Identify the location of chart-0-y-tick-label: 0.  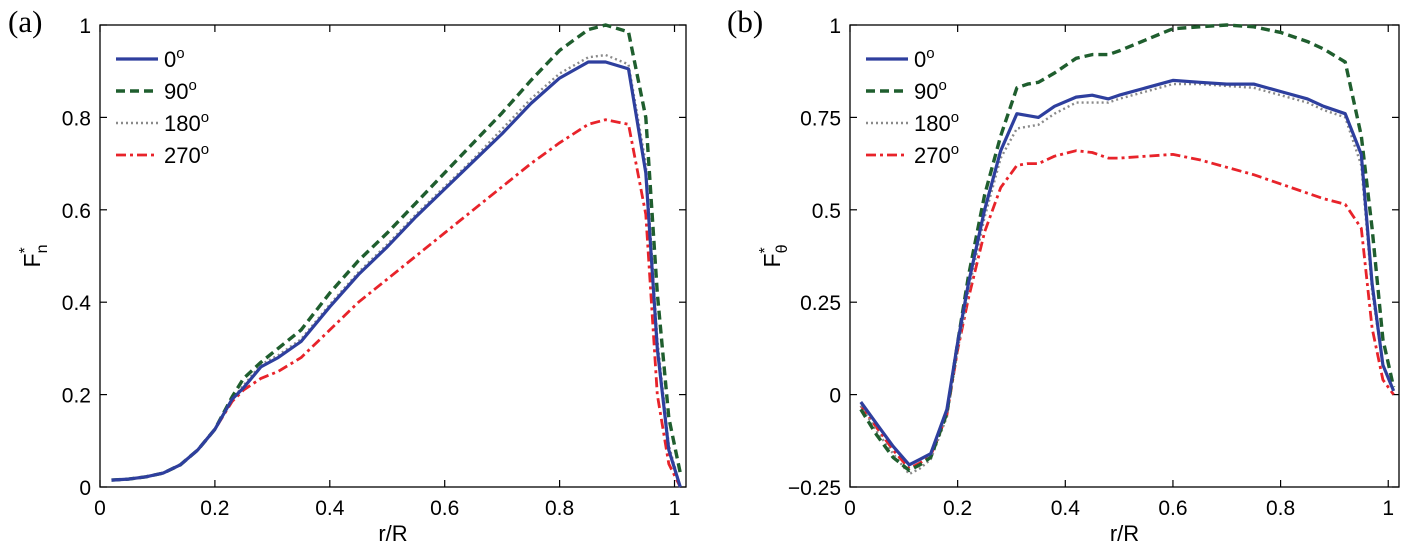
(85, 488).